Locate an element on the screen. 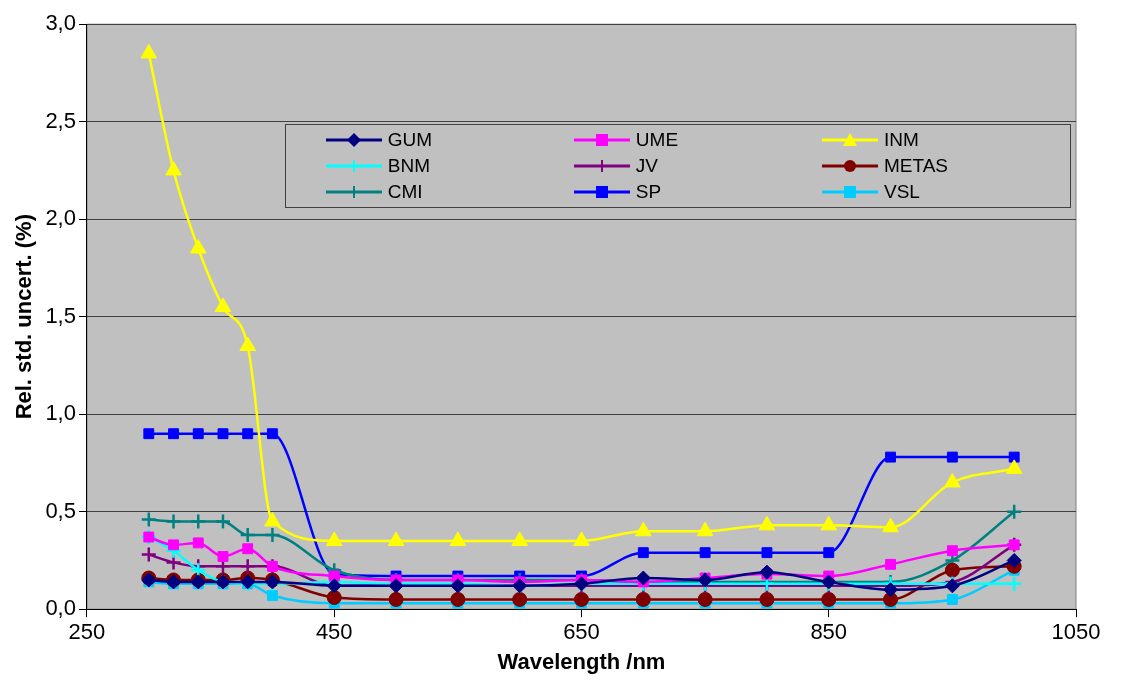  x-tick-label: 1050 is located at coordinates (1076, 632).